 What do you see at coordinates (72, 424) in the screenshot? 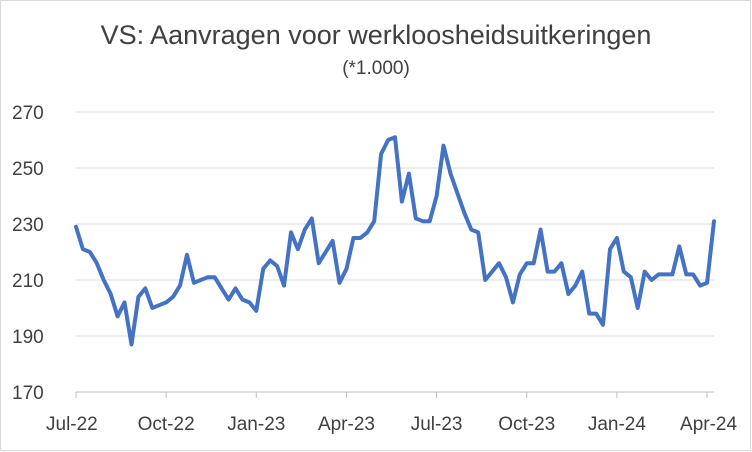
I see `x-tick-label: Jul-22` at bounding box center [72, 424].